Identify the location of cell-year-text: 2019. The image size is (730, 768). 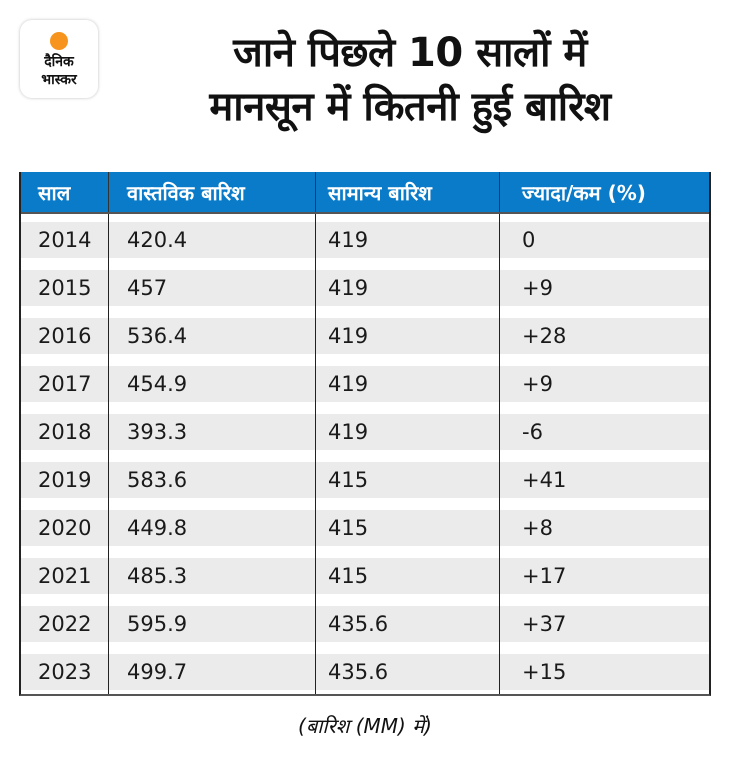
(65, 480).